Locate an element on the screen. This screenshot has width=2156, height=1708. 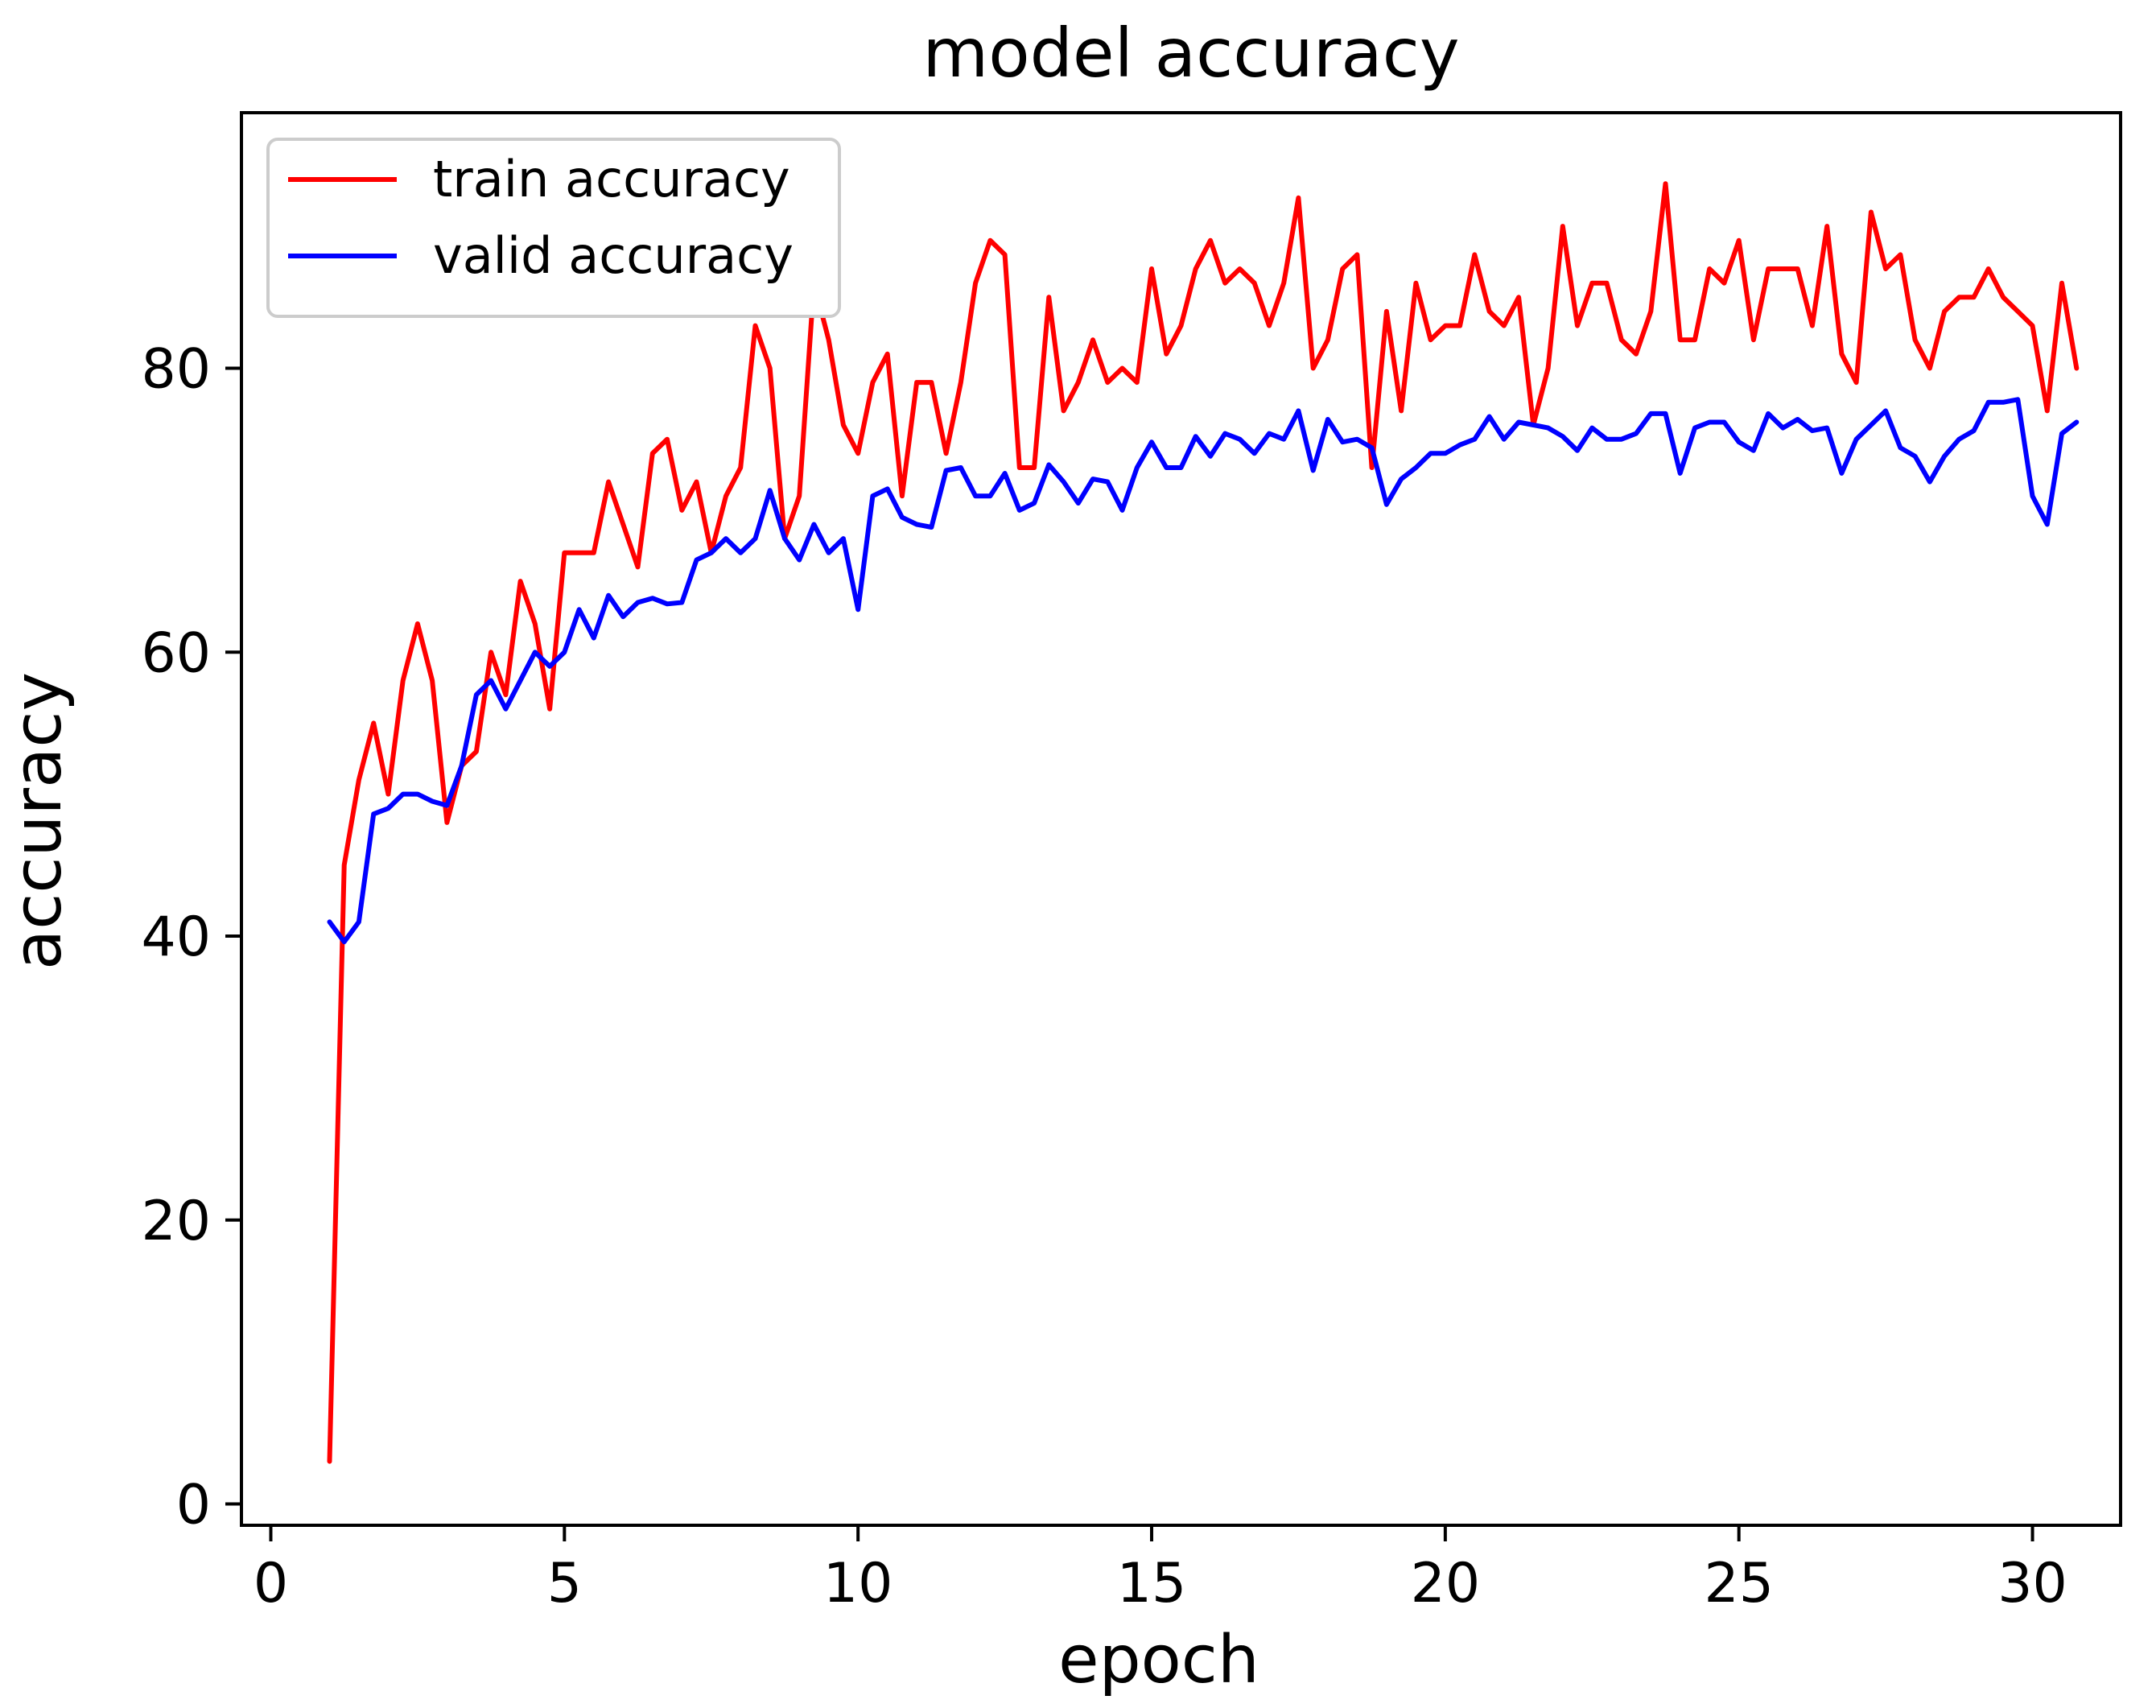
x-axis: 0 5 10 15 20 25 30 is located at coordinates (1160, 1570).